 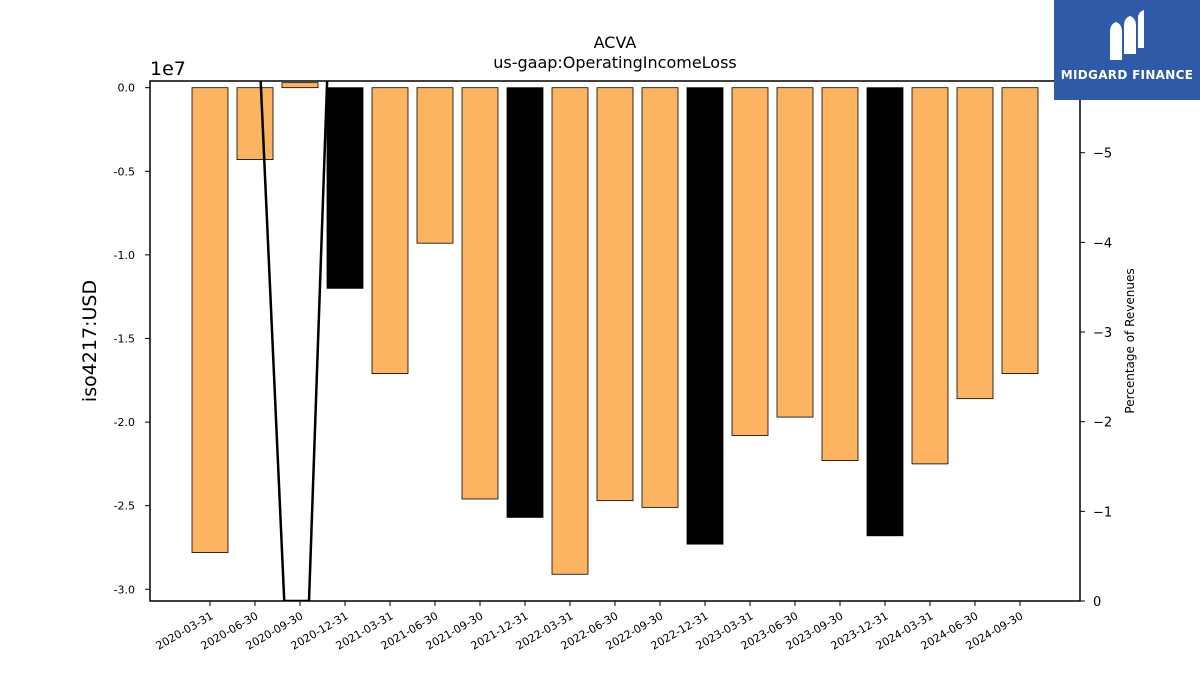 What do you see at coordinates (90, 341) in the screenshot?
I see `y-axis-label: iso4217:USD` at bounding box center [90, 341].